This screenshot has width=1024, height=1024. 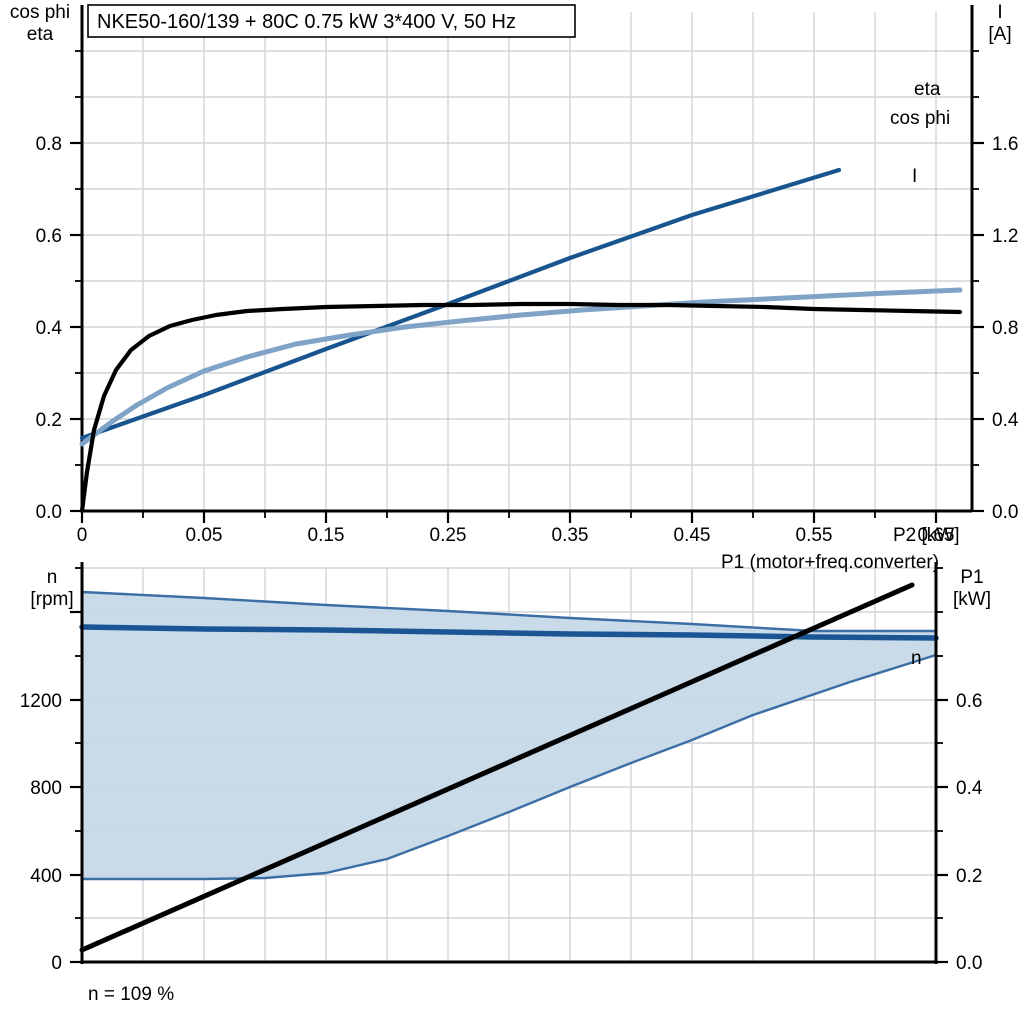 I want to click on top-ytick-label-right-0: 0.0, so click(x=1005, y=512).